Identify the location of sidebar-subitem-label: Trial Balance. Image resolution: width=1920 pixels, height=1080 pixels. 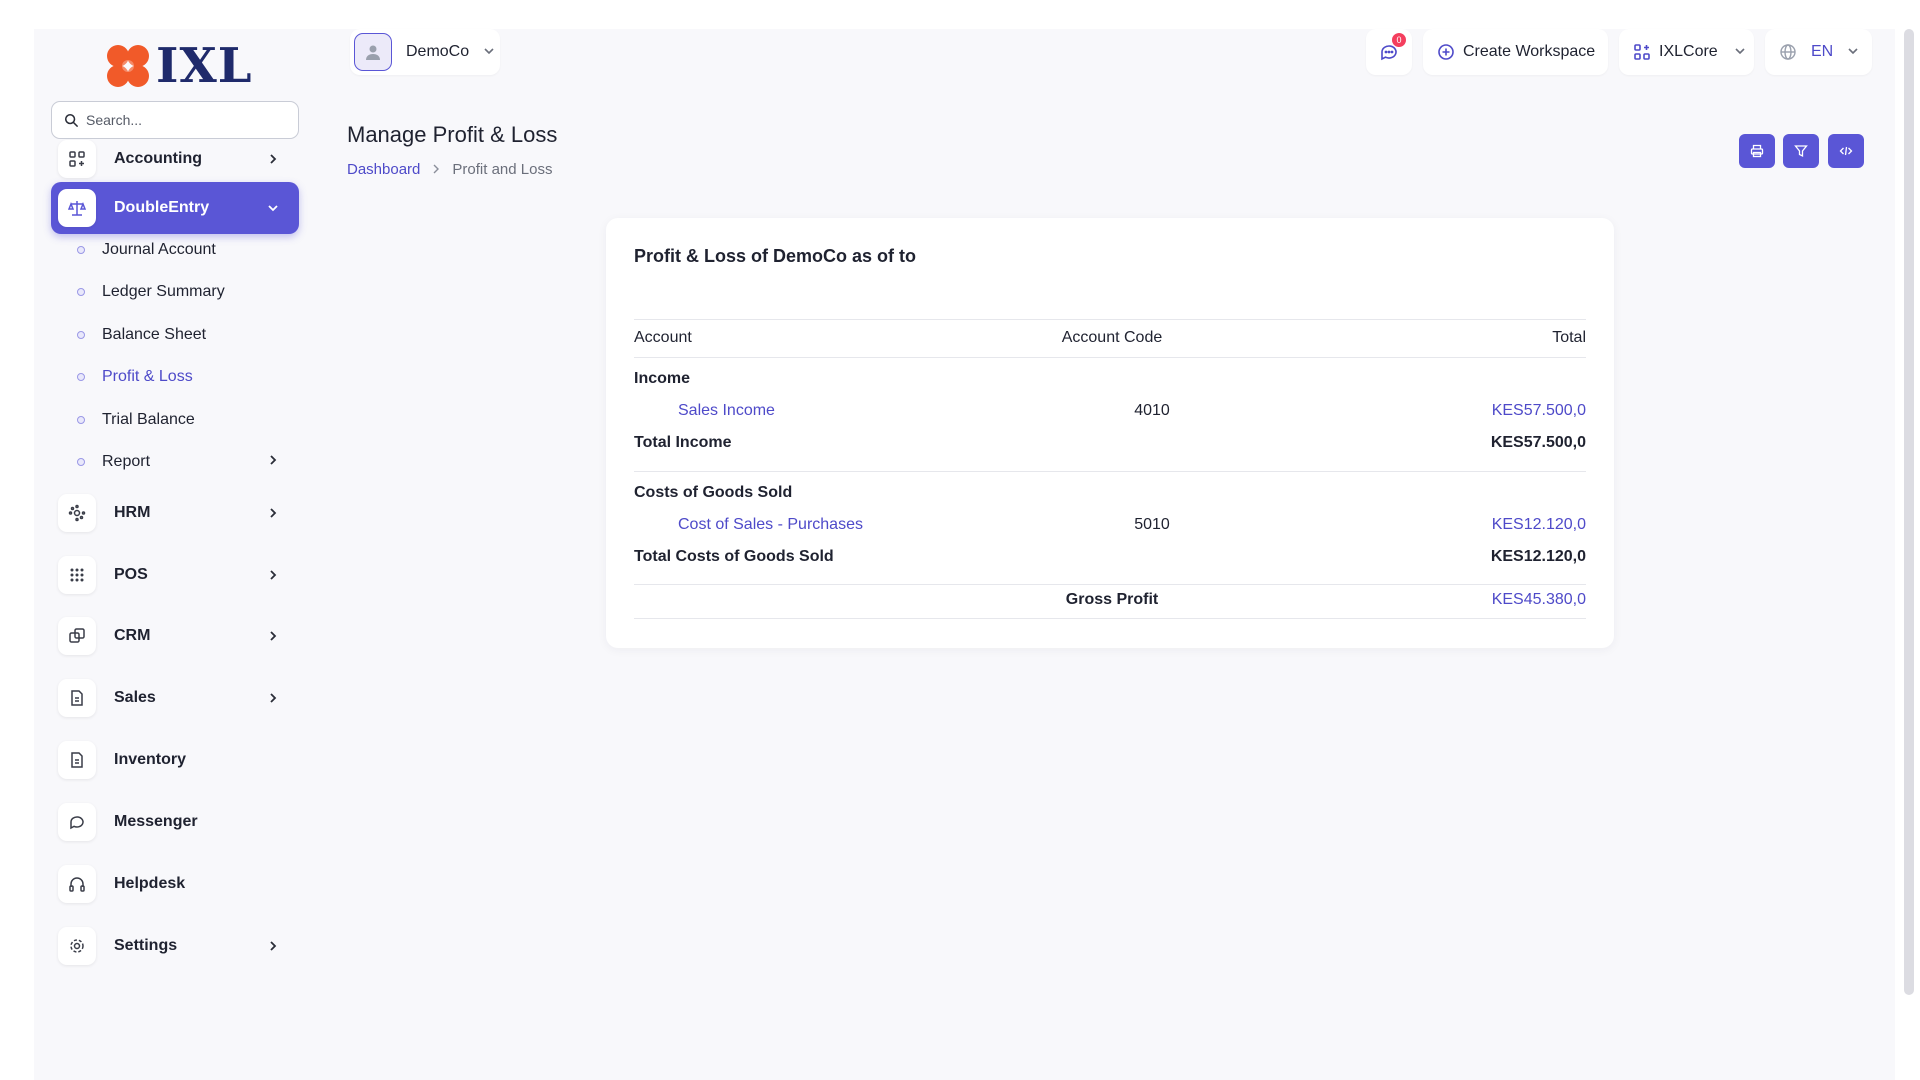
(148, 419).